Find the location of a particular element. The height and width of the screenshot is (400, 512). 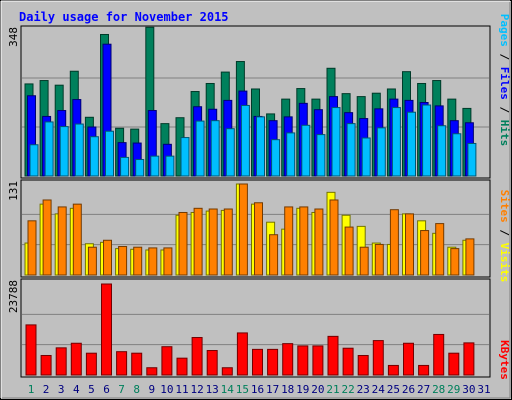

middle-max-label: 131 is located at coordinates (13, 191).